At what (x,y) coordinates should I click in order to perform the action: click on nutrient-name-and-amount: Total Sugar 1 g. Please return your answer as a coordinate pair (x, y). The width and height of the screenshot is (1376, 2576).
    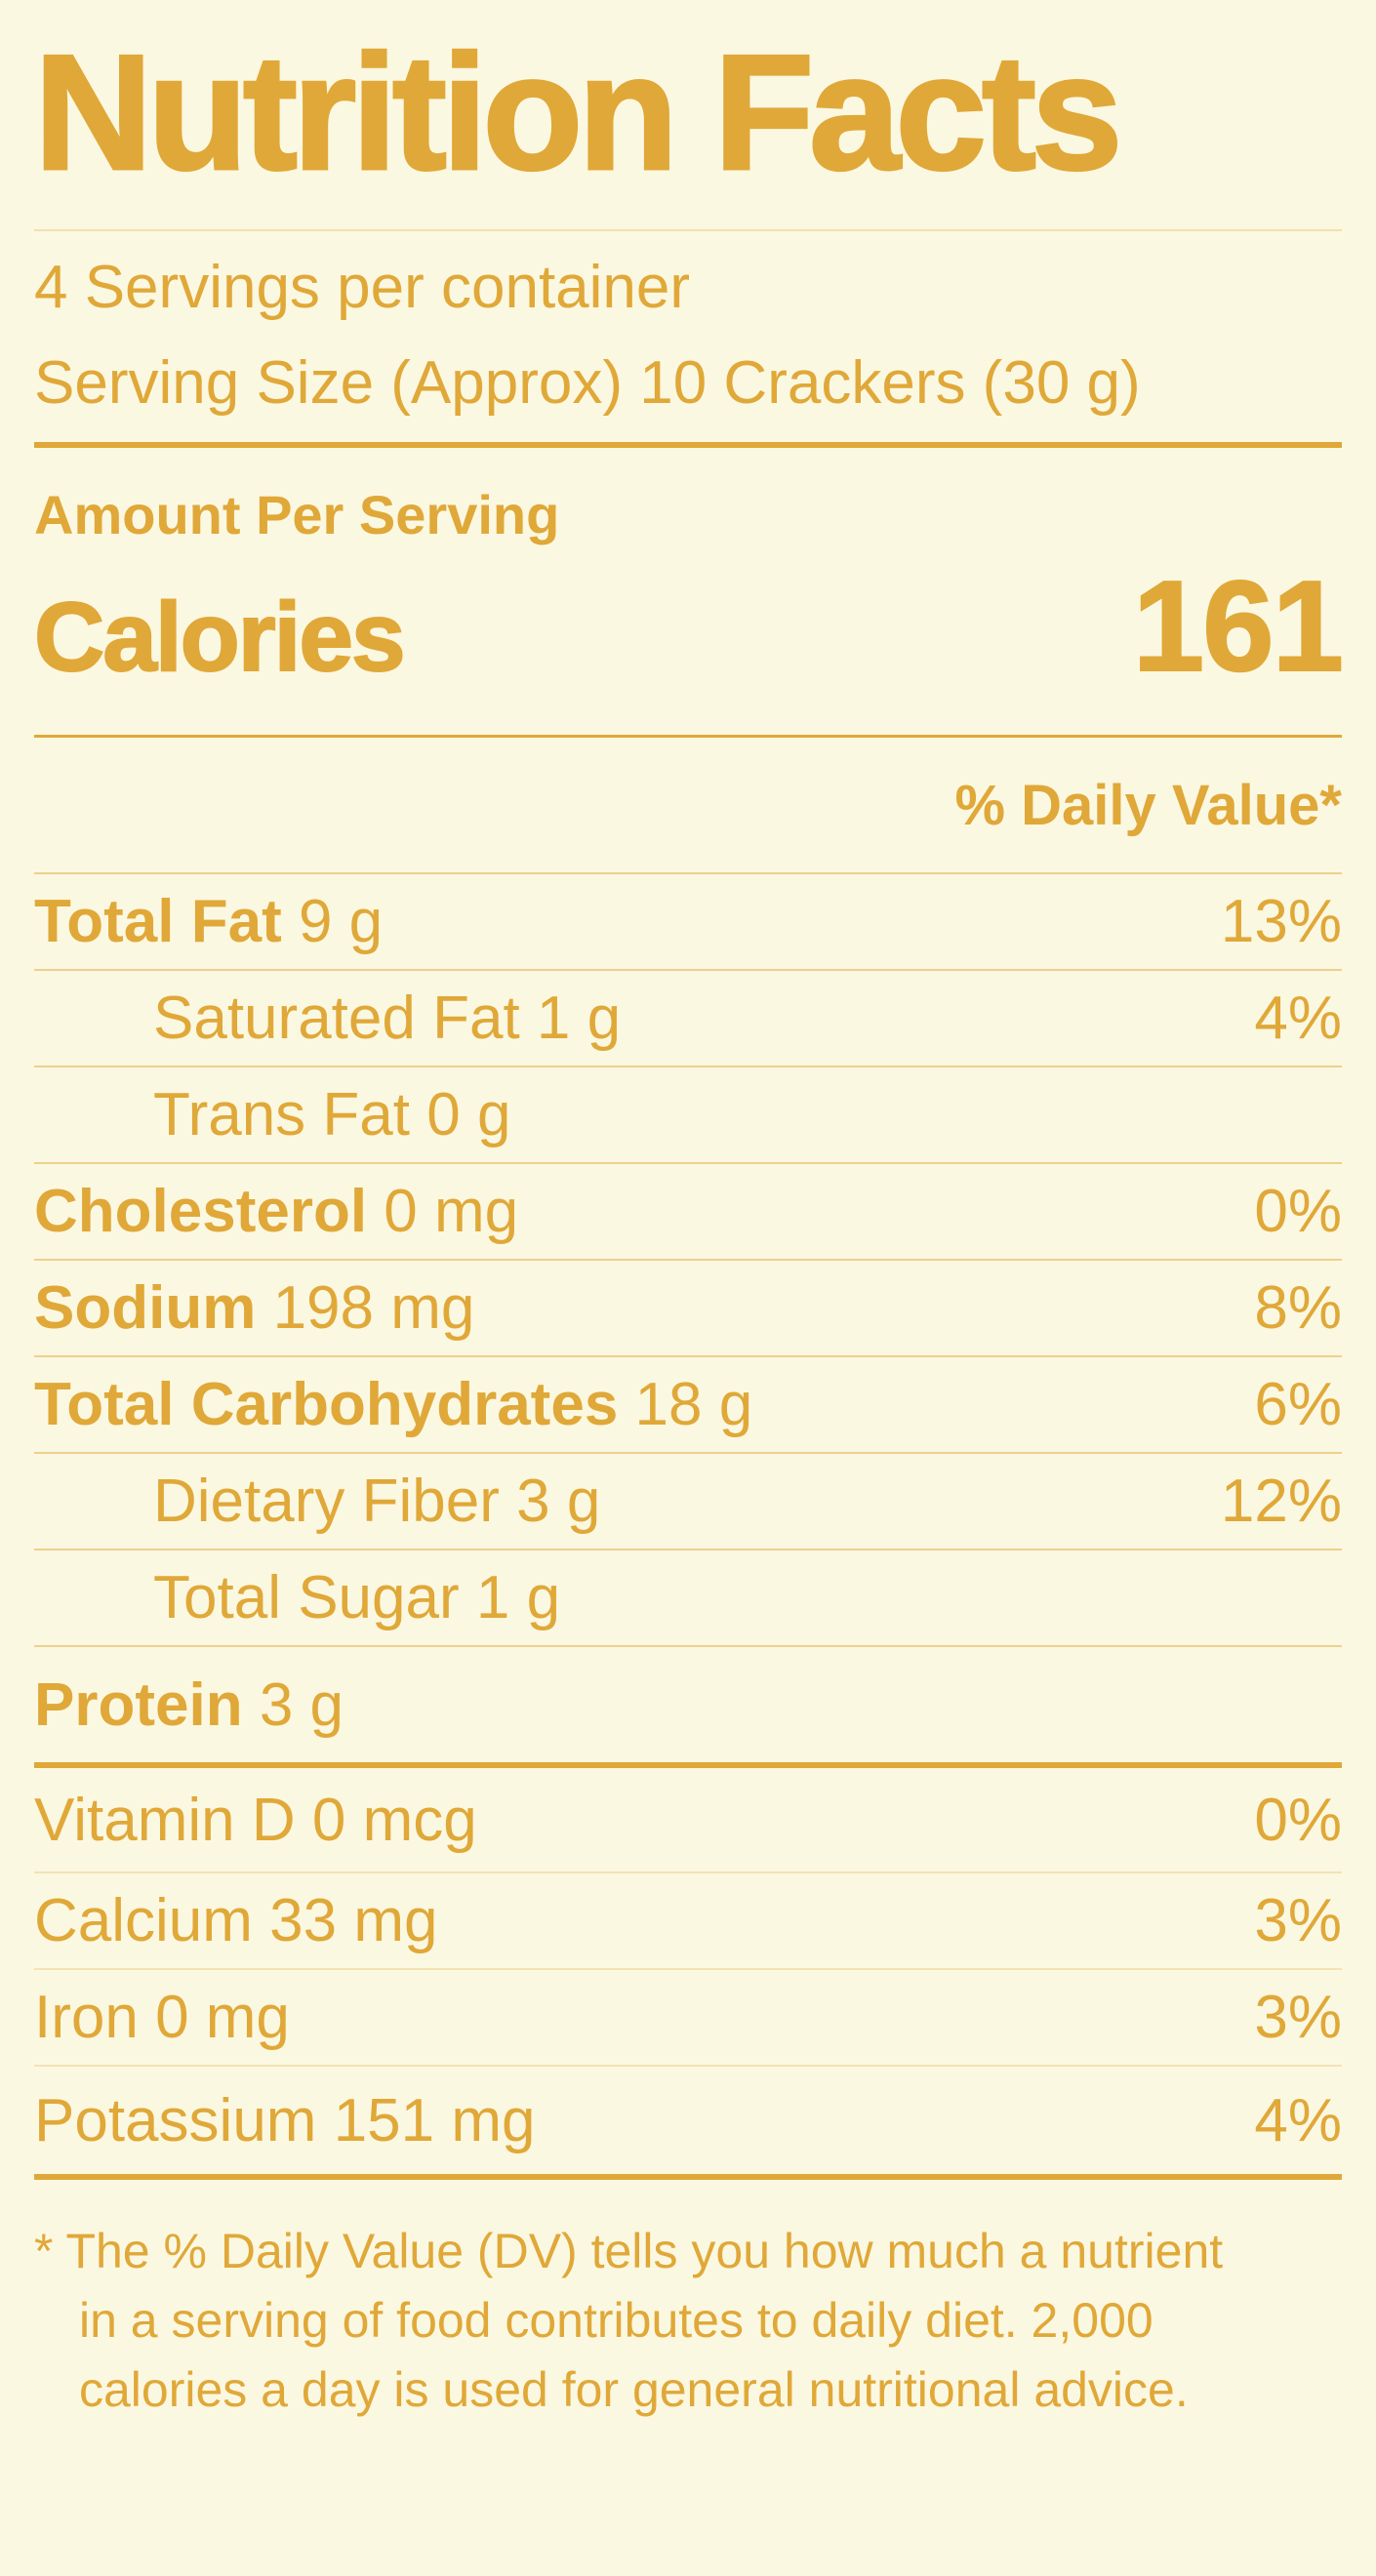
    Looking at the image, I should click on (356, 1597).